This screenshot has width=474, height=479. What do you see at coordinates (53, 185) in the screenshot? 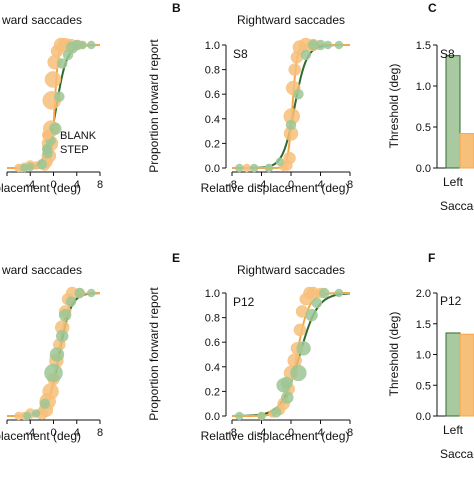
I see `x-tick-label-A: 0` at bounding box center [53, 185].